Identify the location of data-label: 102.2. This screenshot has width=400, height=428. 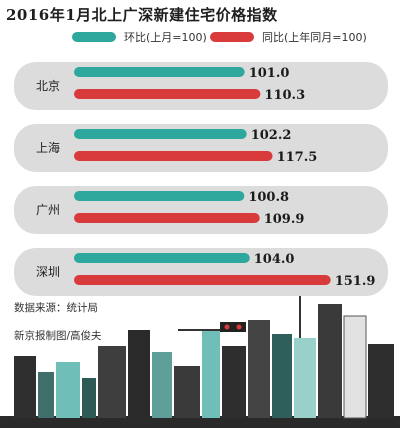
(271, 135).